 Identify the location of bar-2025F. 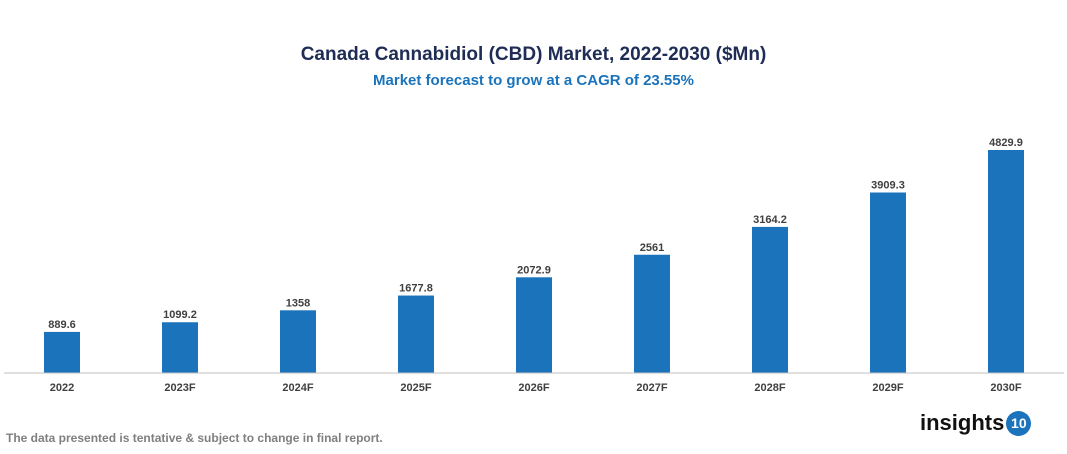
(416, 334).